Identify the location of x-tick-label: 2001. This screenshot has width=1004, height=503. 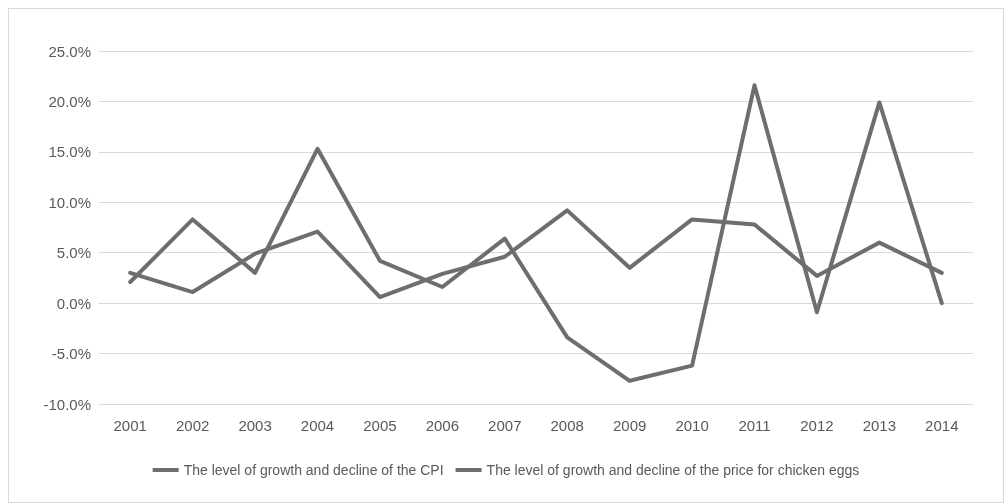
(130, 425).